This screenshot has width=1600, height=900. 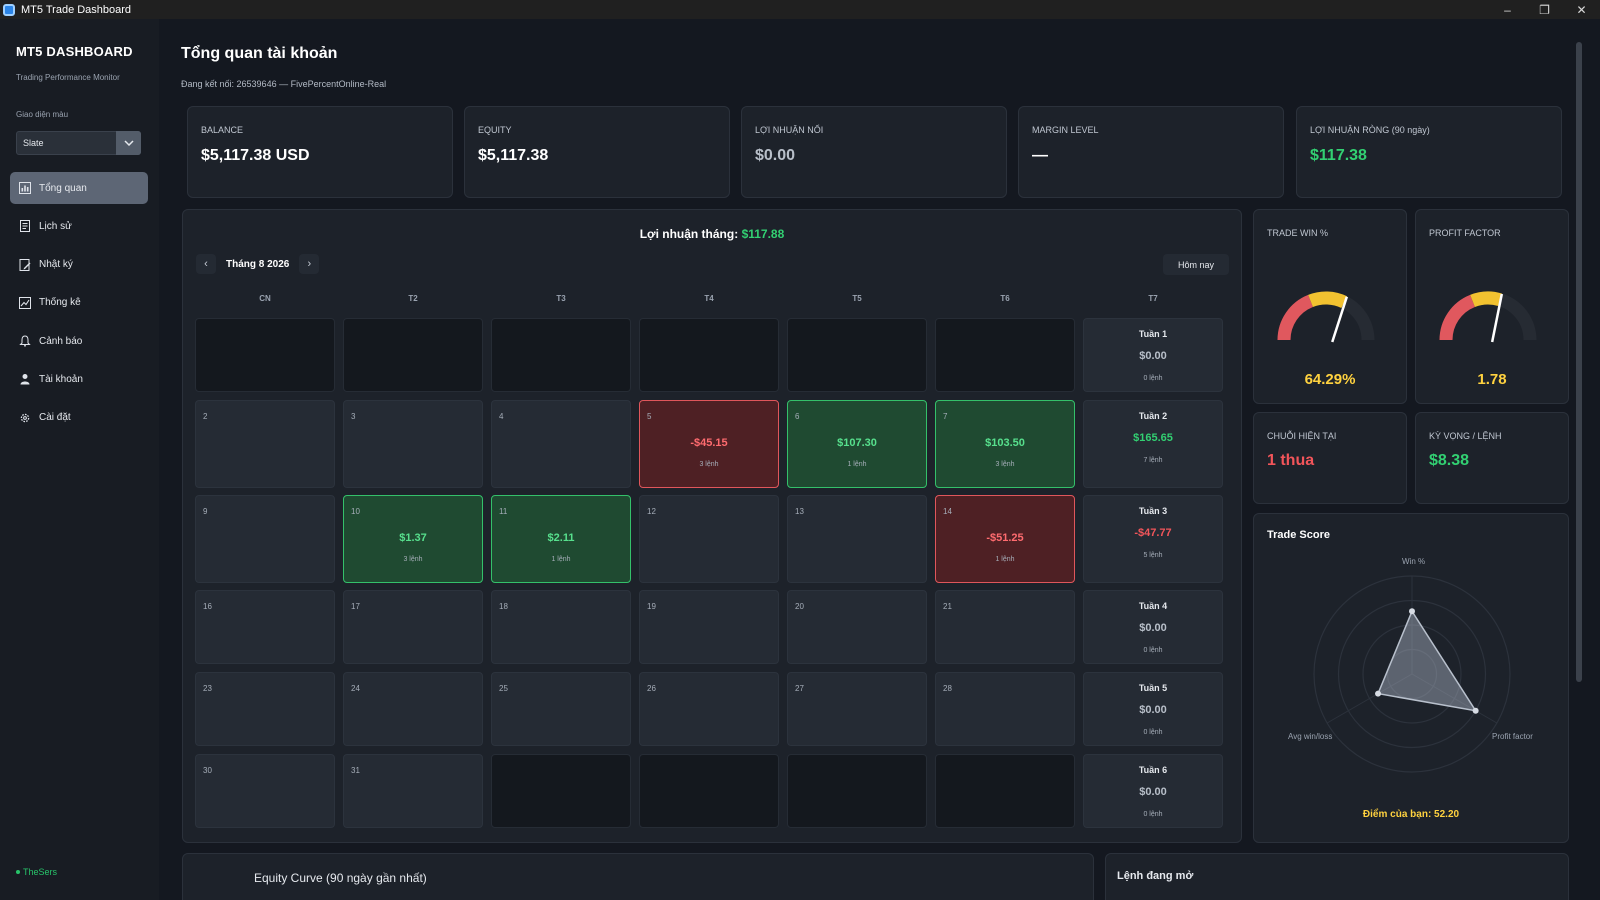 I want to click on week-trade-count: 7 lệnh, so click(x=1153, y=460).